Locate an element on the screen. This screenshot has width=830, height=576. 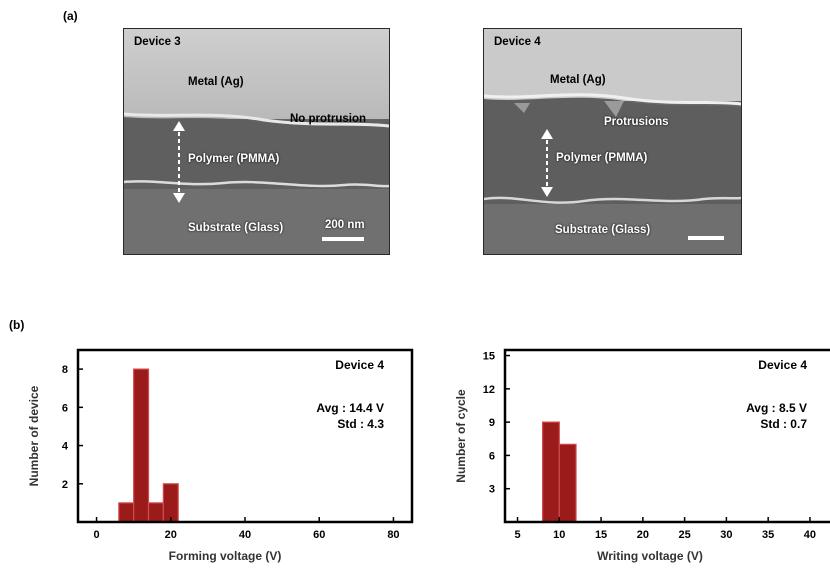
y-tick-label: 2 is located at coordinates (65, 485).